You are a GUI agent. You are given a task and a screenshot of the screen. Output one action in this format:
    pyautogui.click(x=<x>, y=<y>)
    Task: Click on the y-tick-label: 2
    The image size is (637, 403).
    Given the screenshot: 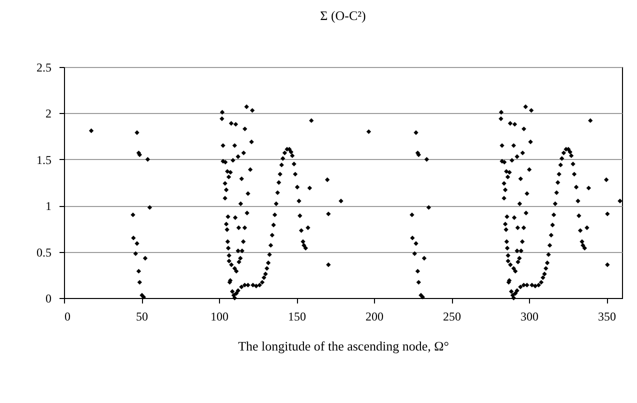 What is the action you would take?
    pyautogui.click(x=49, y=113)
    